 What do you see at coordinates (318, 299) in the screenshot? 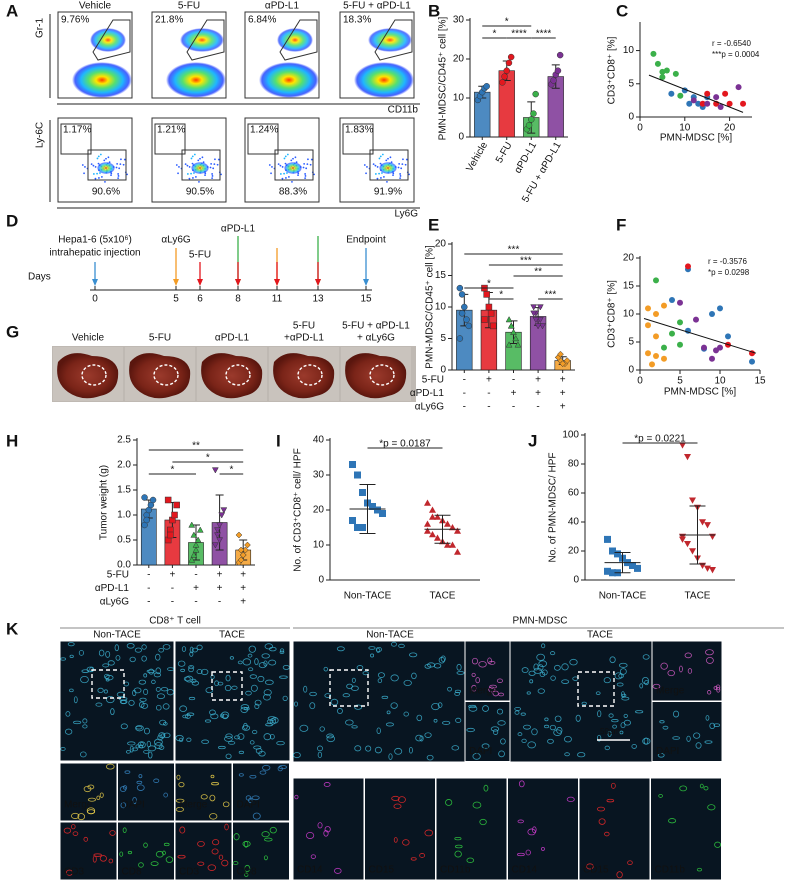
I see `day-label: 13` at bounding box center [318, 299].